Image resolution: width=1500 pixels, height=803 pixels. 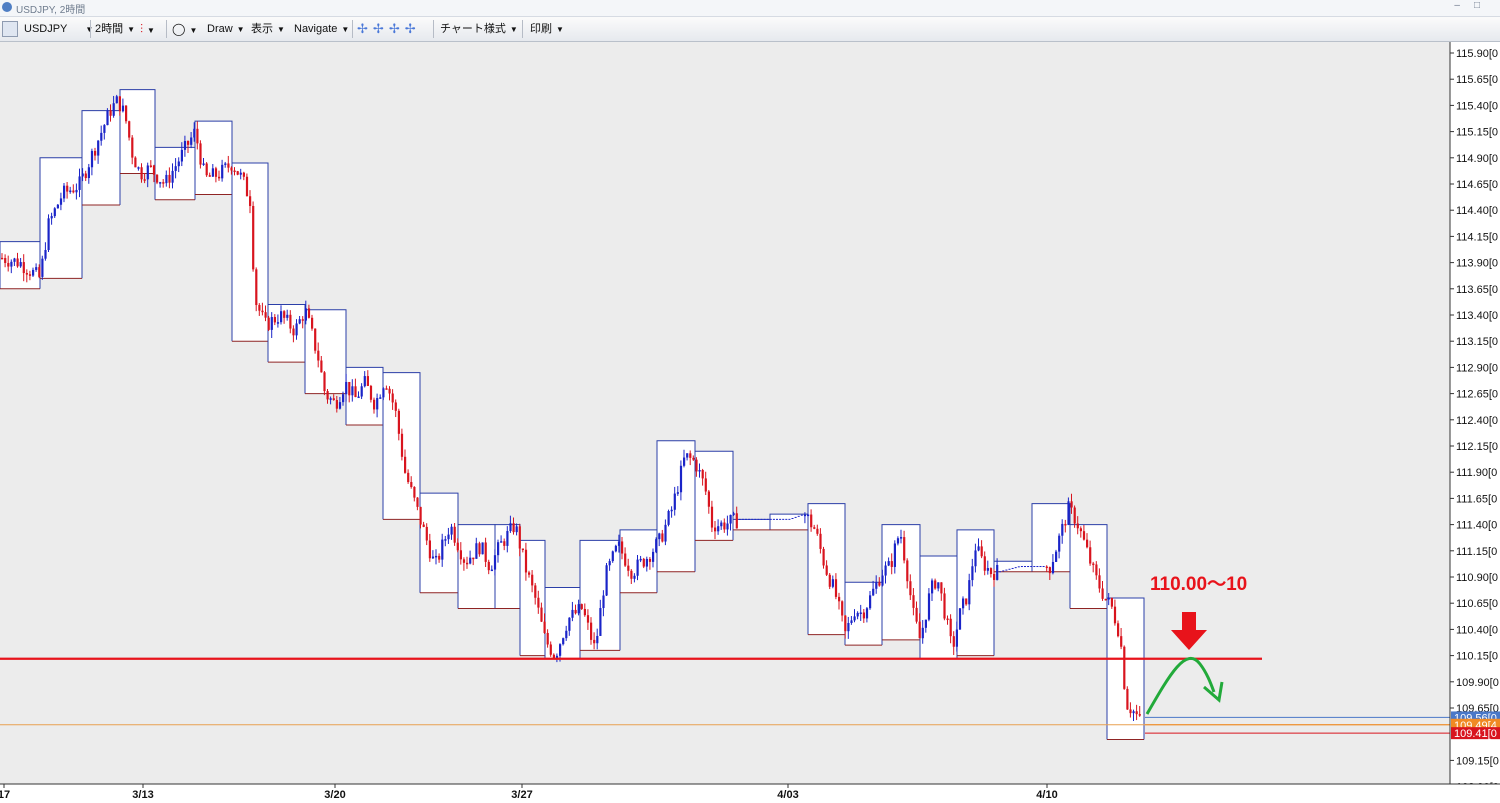 I want to click on timeframe-dropdown: 2時間 ▼, so click(x=115, y=29).